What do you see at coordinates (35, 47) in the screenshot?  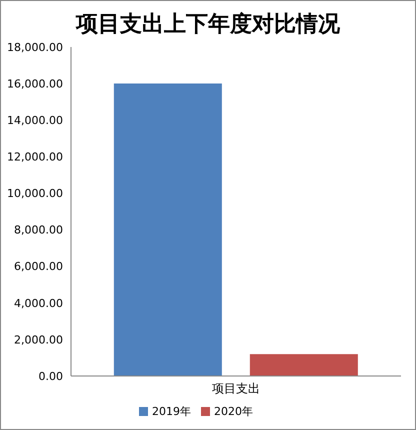 I see `y-tick-label: 18,000.00` at bounding box center [35, 47].